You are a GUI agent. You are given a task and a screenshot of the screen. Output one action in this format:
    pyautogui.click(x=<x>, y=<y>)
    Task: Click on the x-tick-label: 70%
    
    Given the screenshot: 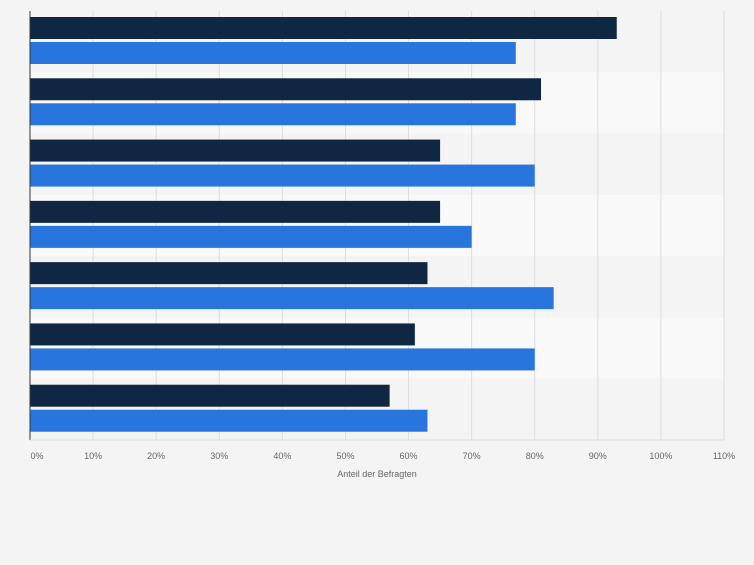 What is the action you would take?
    pyautogui.click(x=472, y=456)
    